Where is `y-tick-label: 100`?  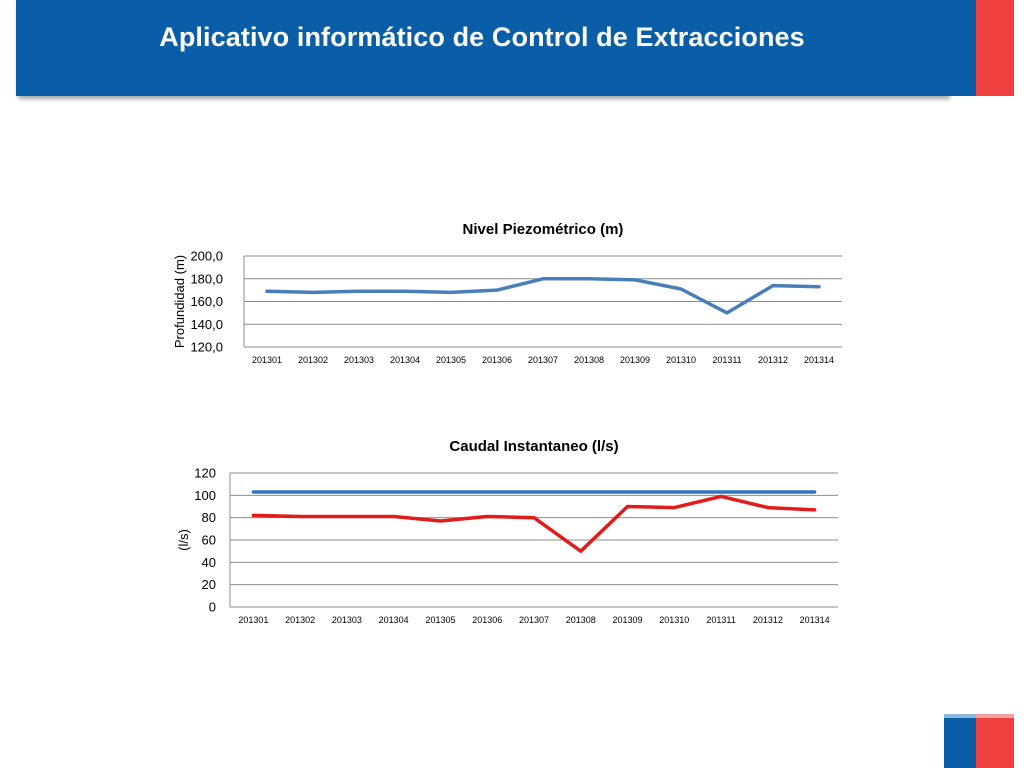 y-tick-label: 100 is located at coordinates (205, 495).